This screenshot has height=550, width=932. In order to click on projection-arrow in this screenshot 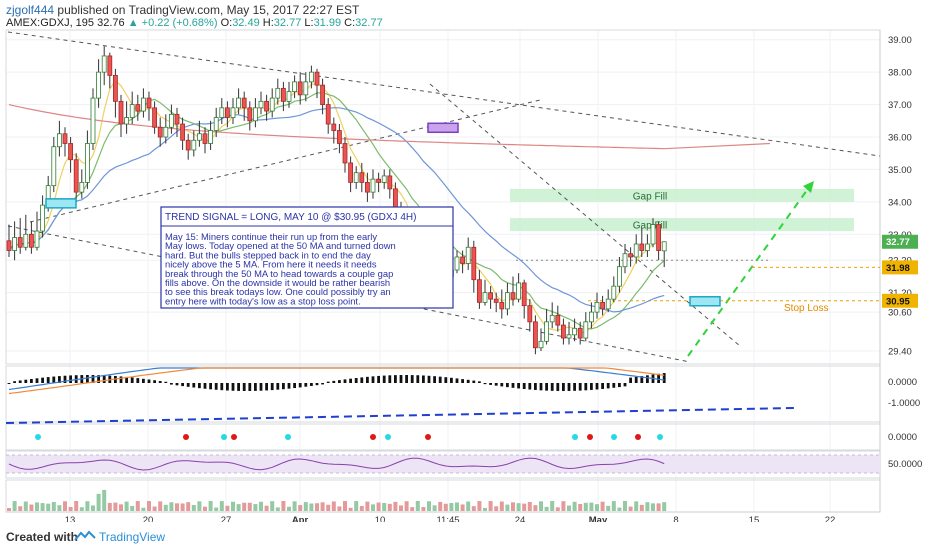, I will do `click(749, 271)`.